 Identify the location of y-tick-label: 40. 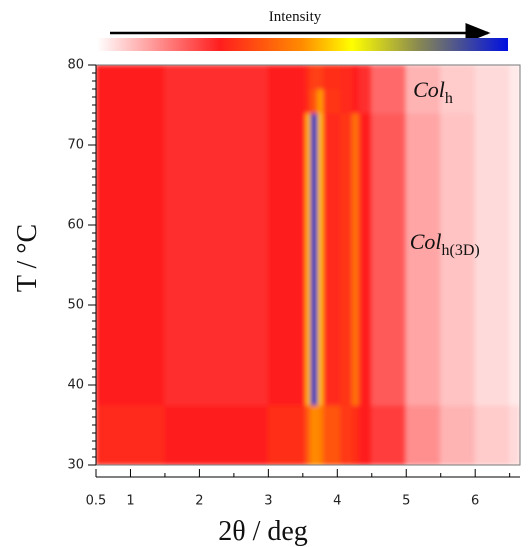
(75, 385).